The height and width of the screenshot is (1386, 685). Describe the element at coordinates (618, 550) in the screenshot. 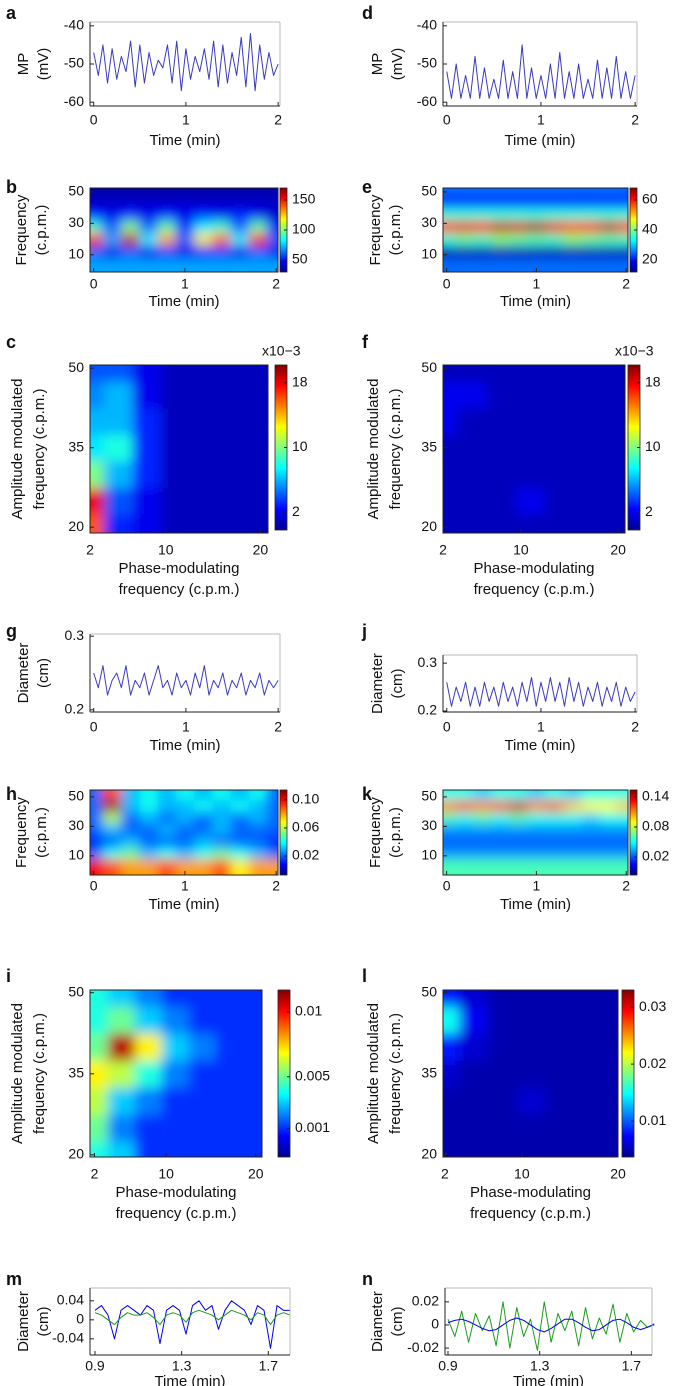

I see `x-tick-label: 20` at that location.